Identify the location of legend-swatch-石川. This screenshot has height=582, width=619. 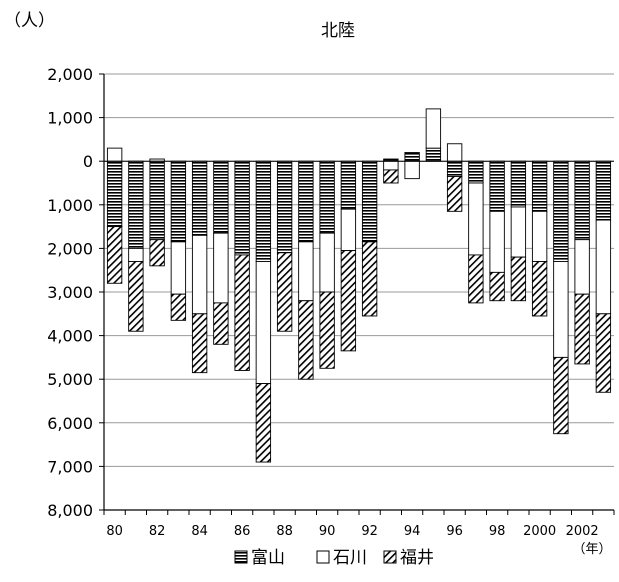
(323, 557).